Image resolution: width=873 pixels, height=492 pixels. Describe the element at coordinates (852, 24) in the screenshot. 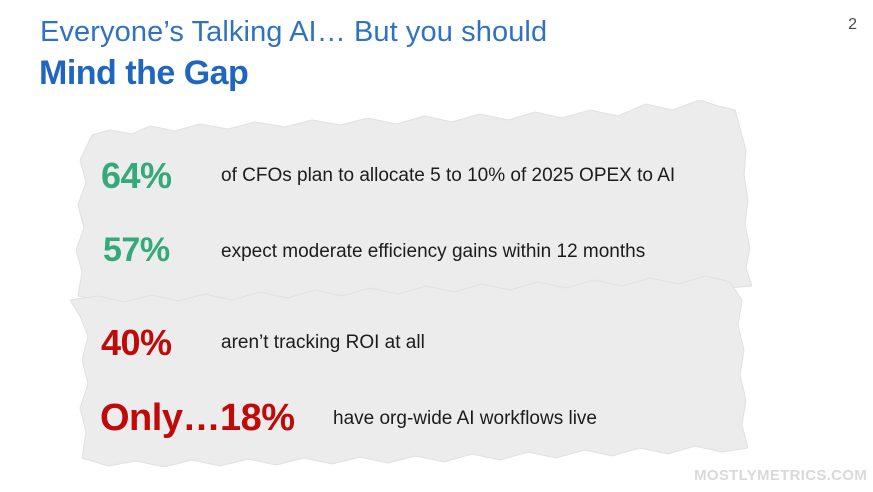

I see `page-number: 2` at that location.